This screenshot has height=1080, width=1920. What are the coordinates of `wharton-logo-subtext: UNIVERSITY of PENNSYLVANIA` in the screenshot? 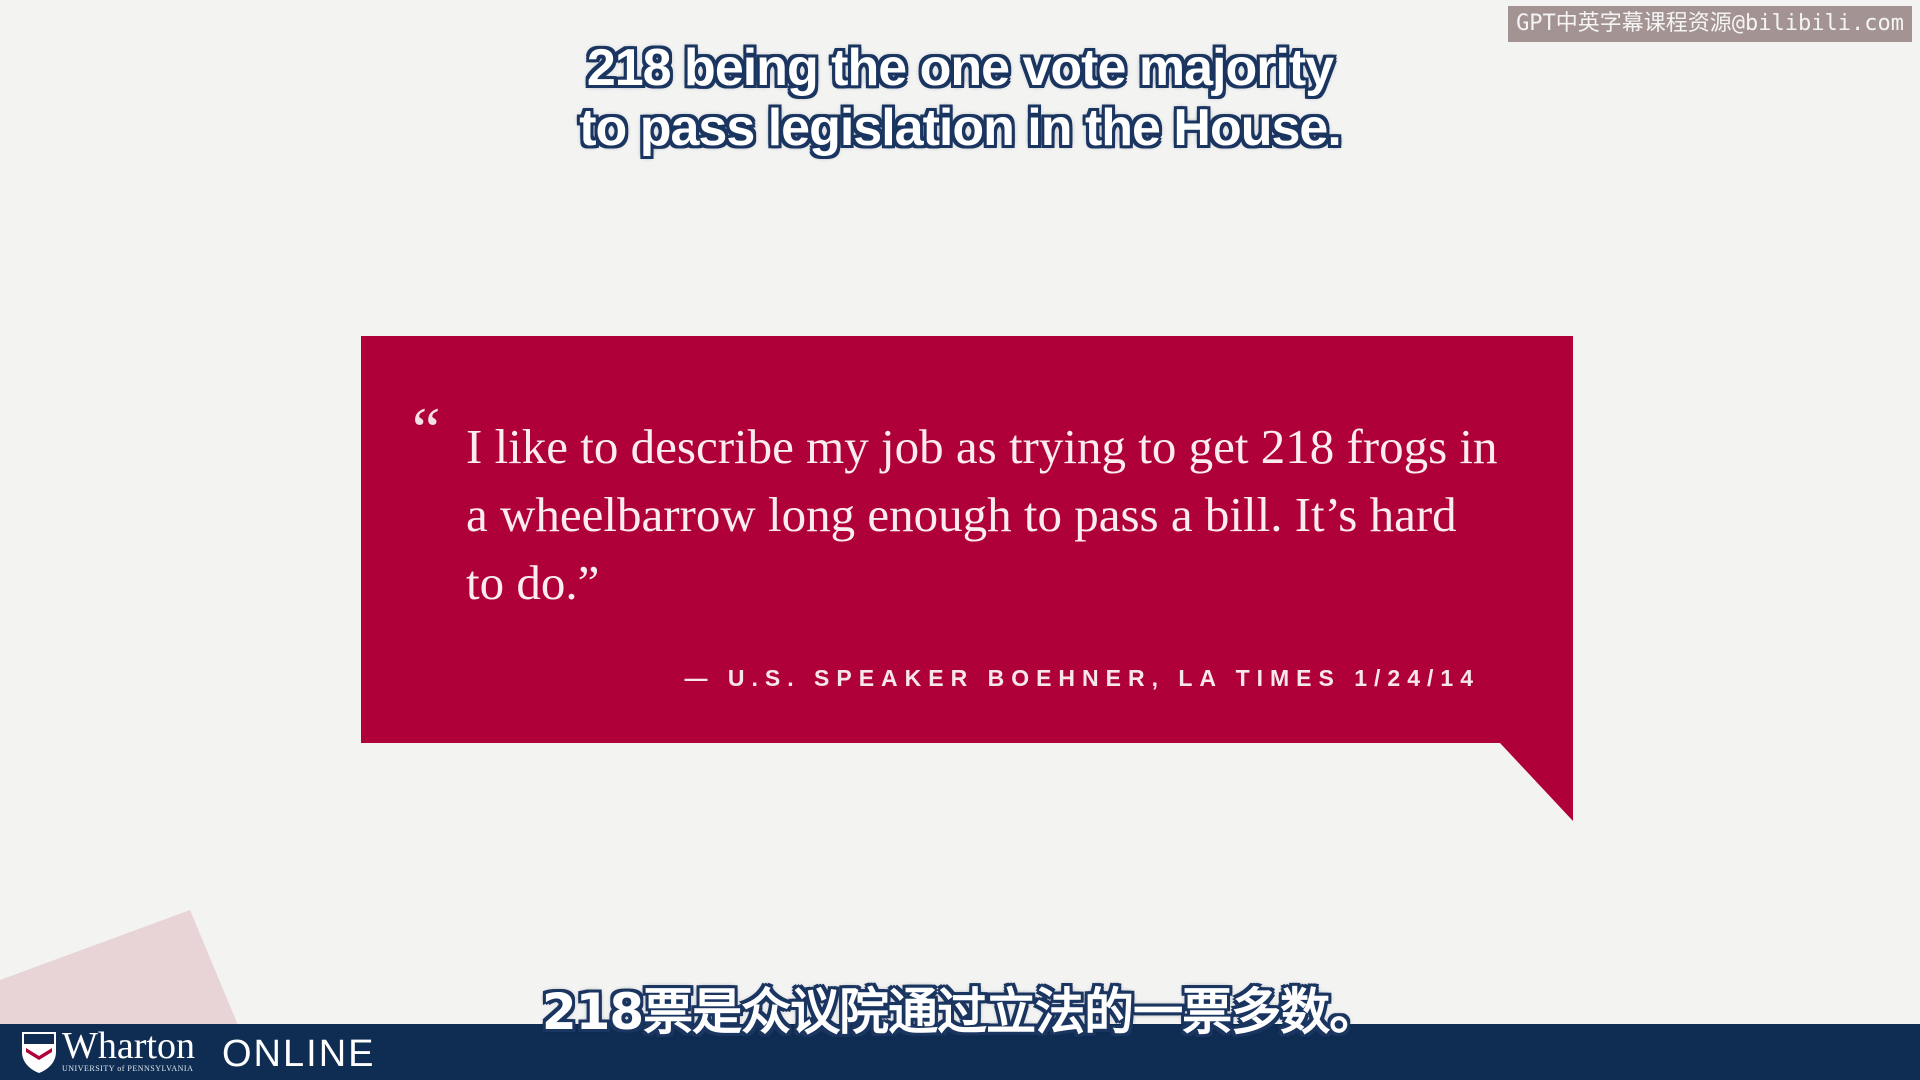 It's located at (128, 1068).